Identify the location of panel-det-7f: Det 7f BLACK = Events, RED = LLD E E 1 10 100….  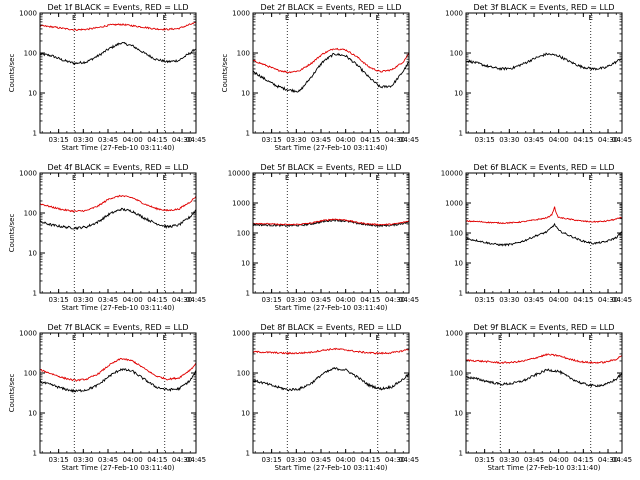
(107, 397).